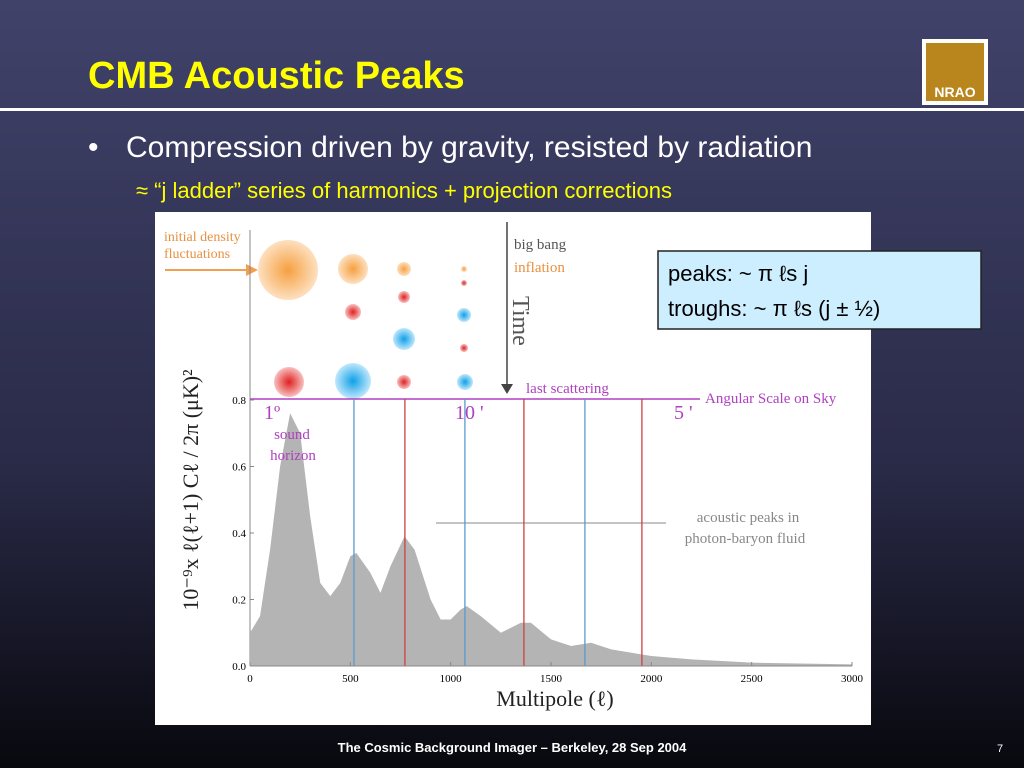 Image resolution: width=1024 pixels, height=768 pixels. What do you see at coordinates (469, 413) in the screenshot?
I see `annotation: 10 '` at bounding box center [469, 413].